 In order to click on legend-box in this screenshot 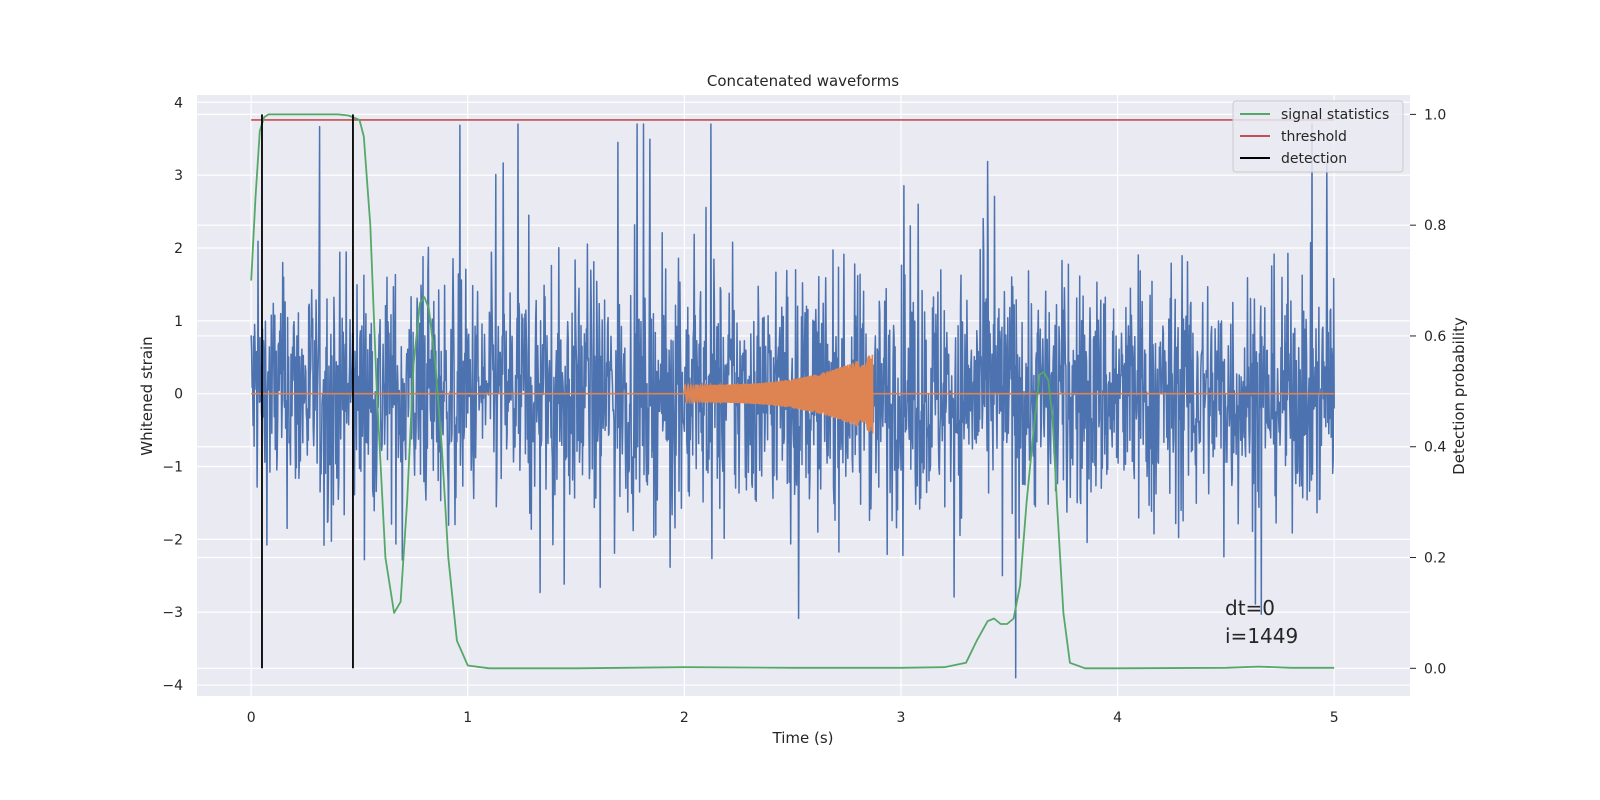, I will do `click(1318, 136)`.